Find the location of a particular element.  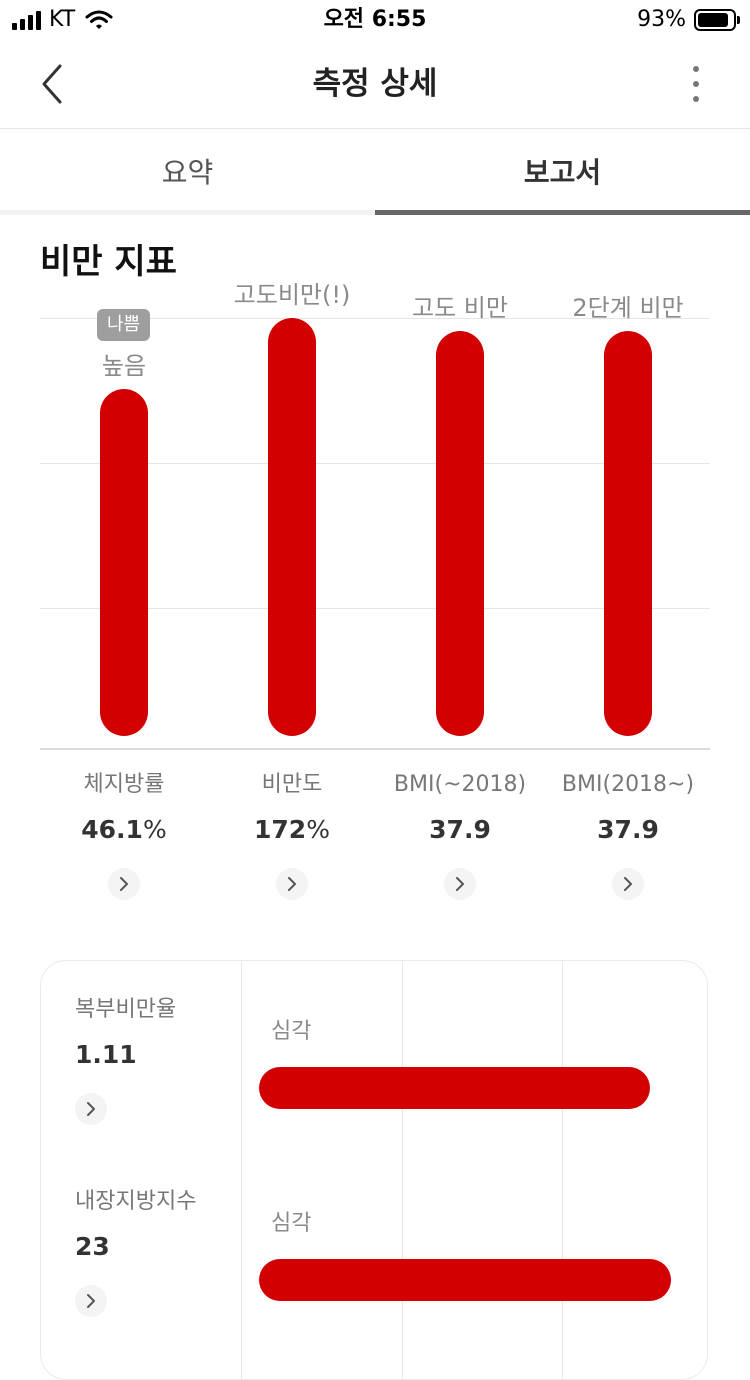

category-value: 172% is located at coordinates (292, 829).